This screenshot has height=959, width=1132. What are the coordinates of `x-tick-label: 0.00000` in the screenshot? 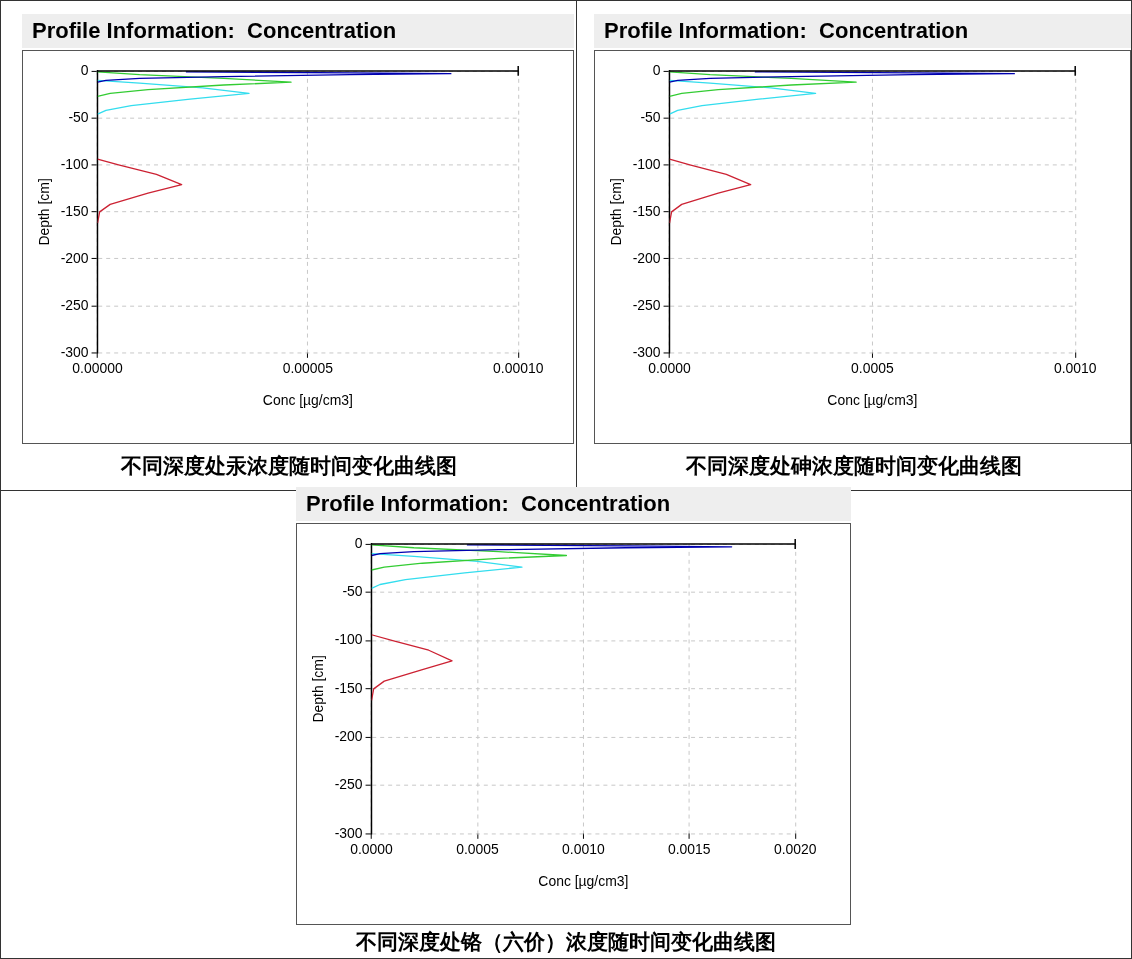 It's located at (97, 368).